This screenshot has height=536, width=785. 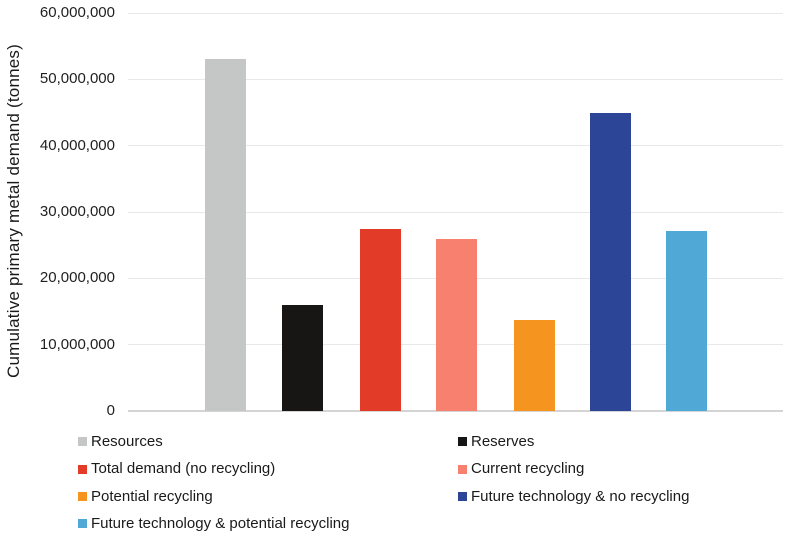 I want to click on bar-total-demand-no-recycling, so click(x=380, y=319).